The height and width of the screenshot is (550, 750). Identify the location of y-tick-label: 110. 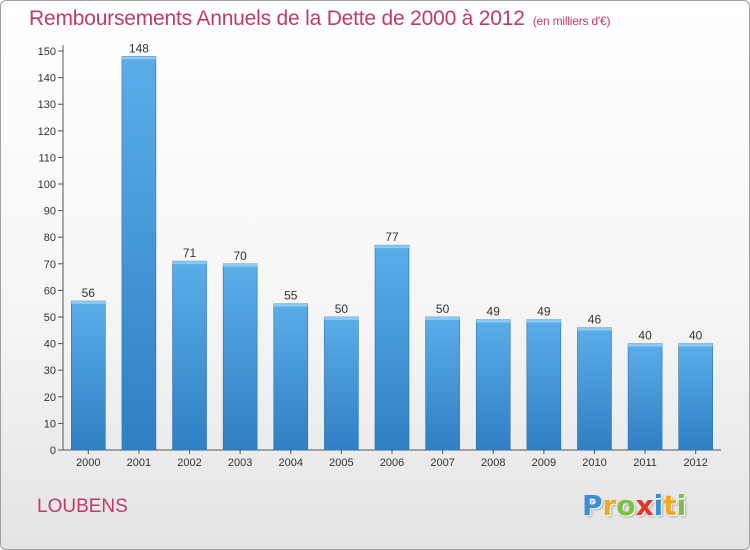
(47, 158).